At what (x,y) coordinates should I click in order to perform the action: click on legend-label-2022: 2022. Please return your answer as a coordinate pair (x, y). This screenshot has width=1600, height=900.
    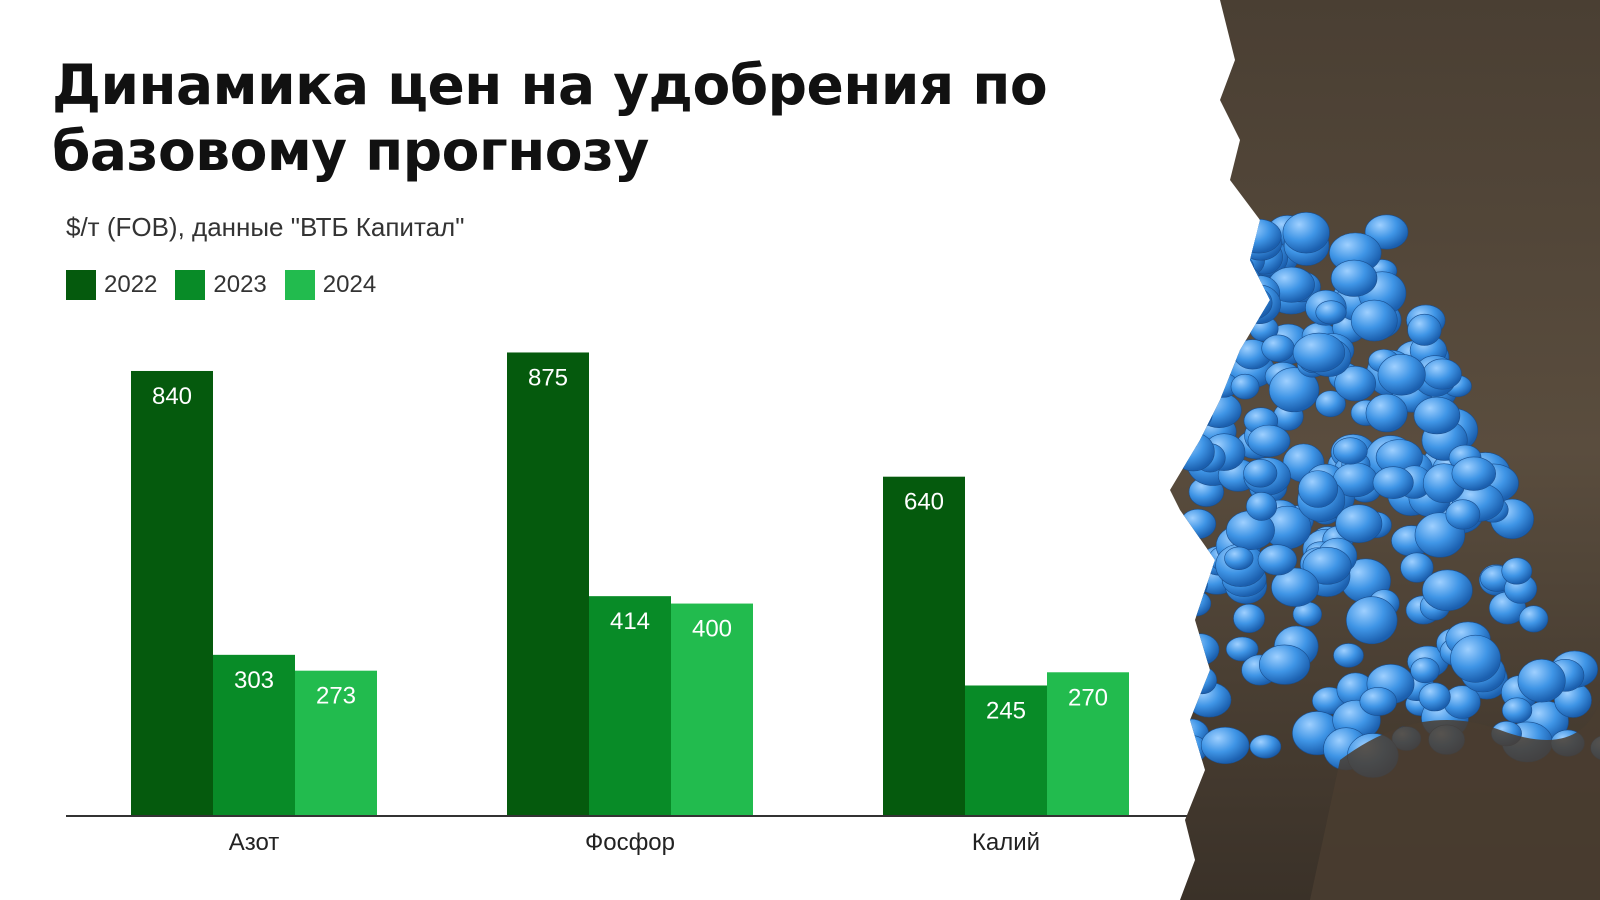
    Looking at the image, I should click on (131, 284).